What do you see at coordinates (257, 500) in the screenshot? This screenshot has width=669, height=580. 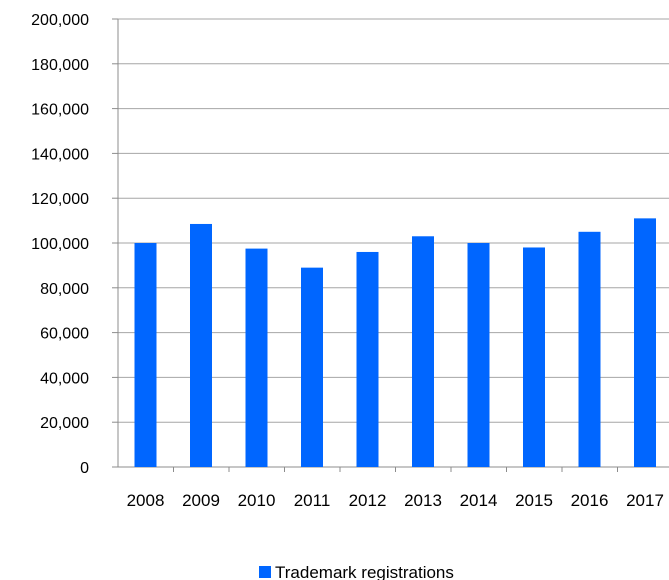 I see `x-tick-label: 2010` at bounding box center [257, 500].